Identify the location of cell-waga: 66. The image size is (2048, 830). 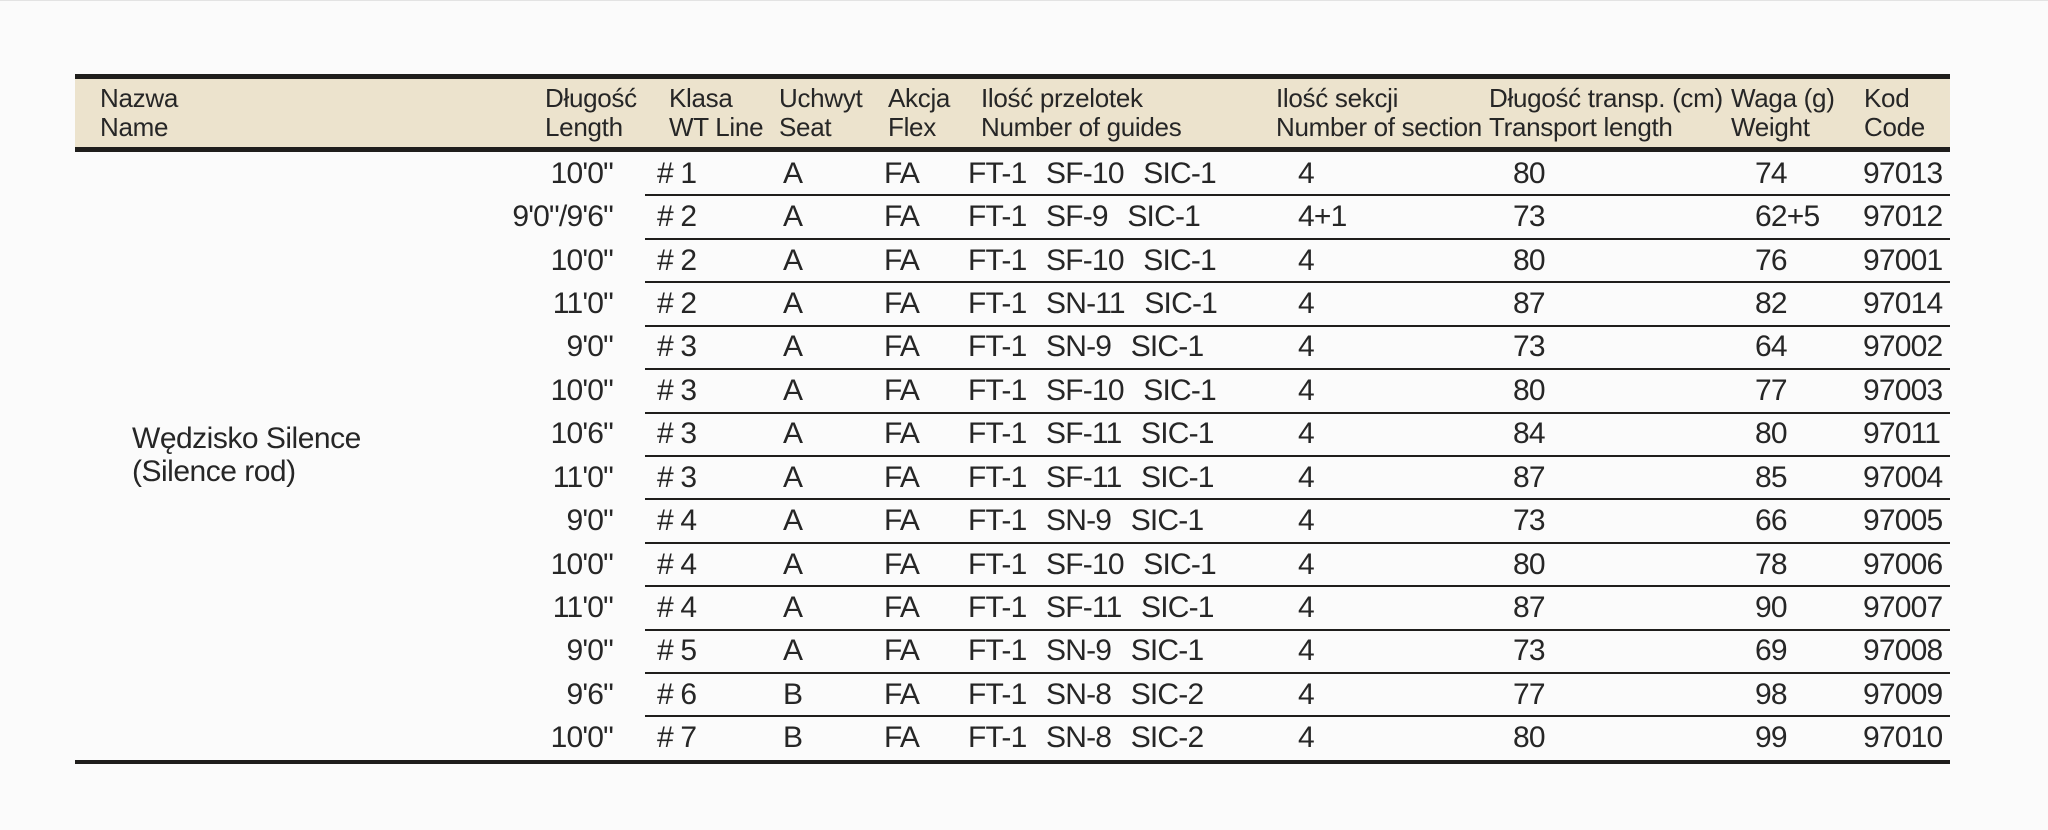
(1771, 521).